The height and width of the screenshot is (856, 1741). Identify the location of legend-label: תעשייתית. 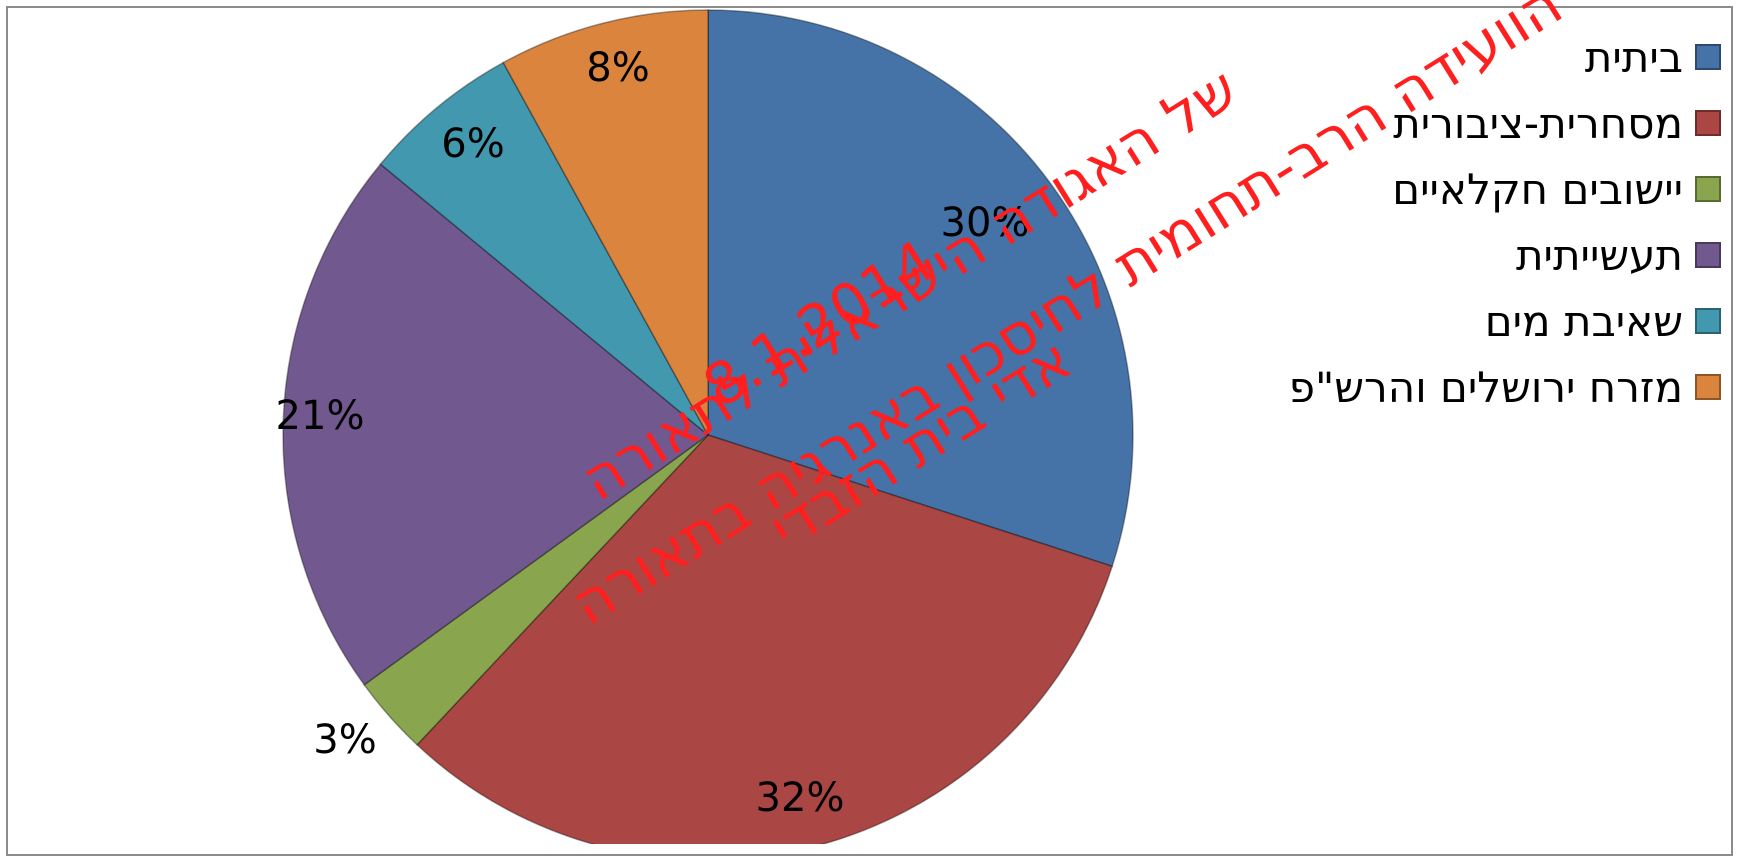
(1599, 255).